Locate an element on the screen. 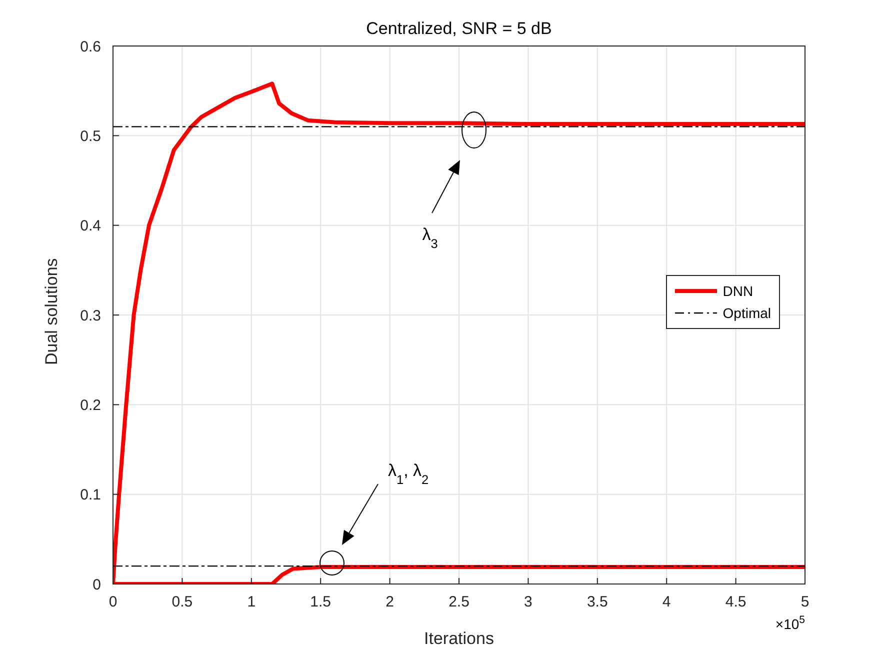  y-tick-label: 0.1 is located at coordinates (90, 495).